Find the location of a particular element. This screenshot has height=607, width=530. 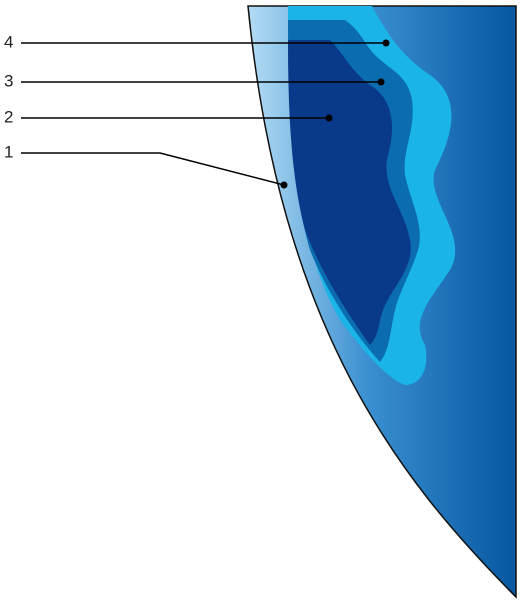

label: 4 is located at coordinates (8, 41).